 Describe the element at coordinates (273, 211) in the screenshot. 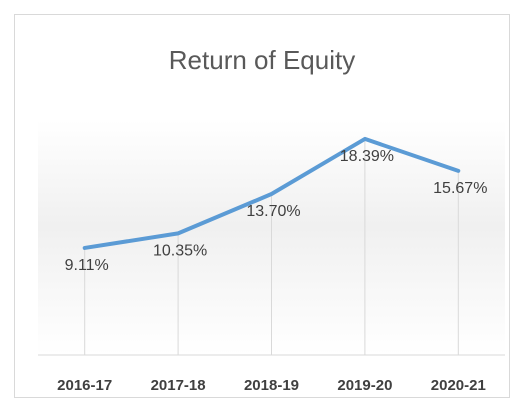

I see `data-label: 13.70%` at that location.